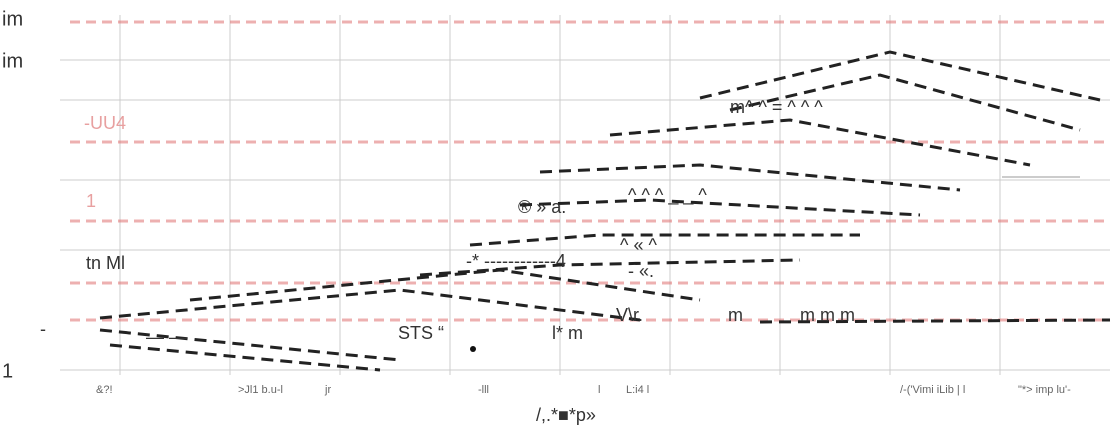  What do you see at coordinates (641, 271) in the screenshot?
I see `annotation: - «.` at bounding box center [641, 271].